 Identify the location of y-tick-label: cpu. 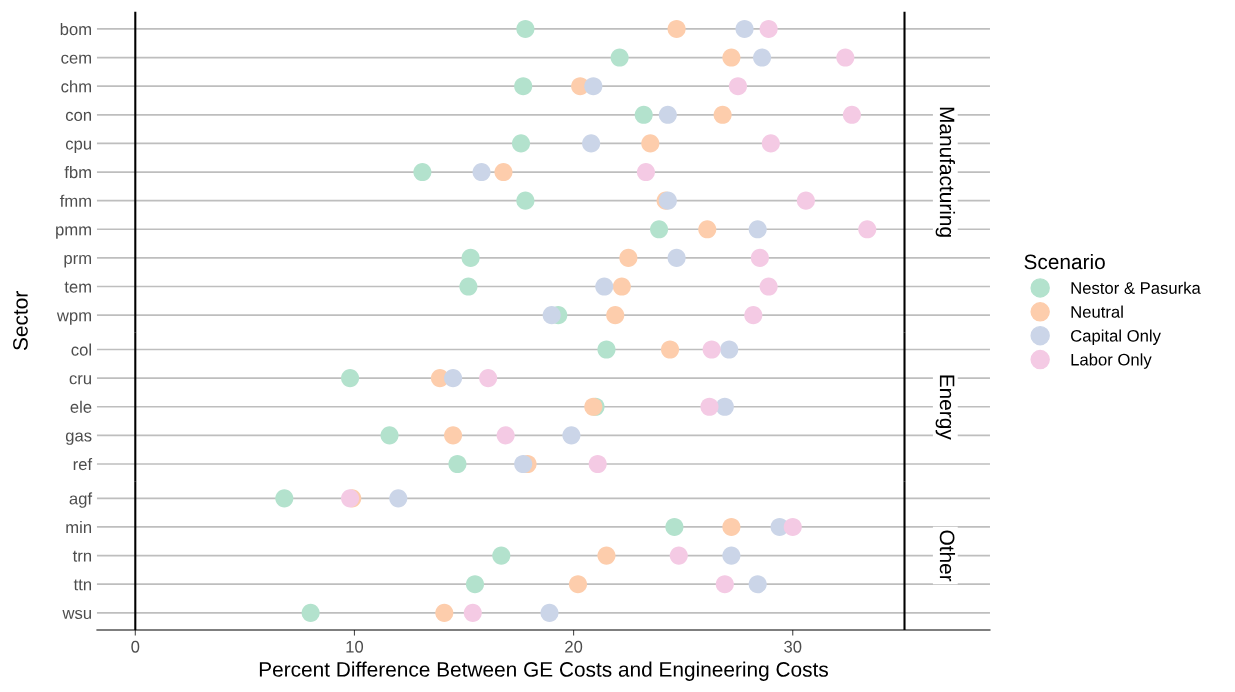
(78, 146).